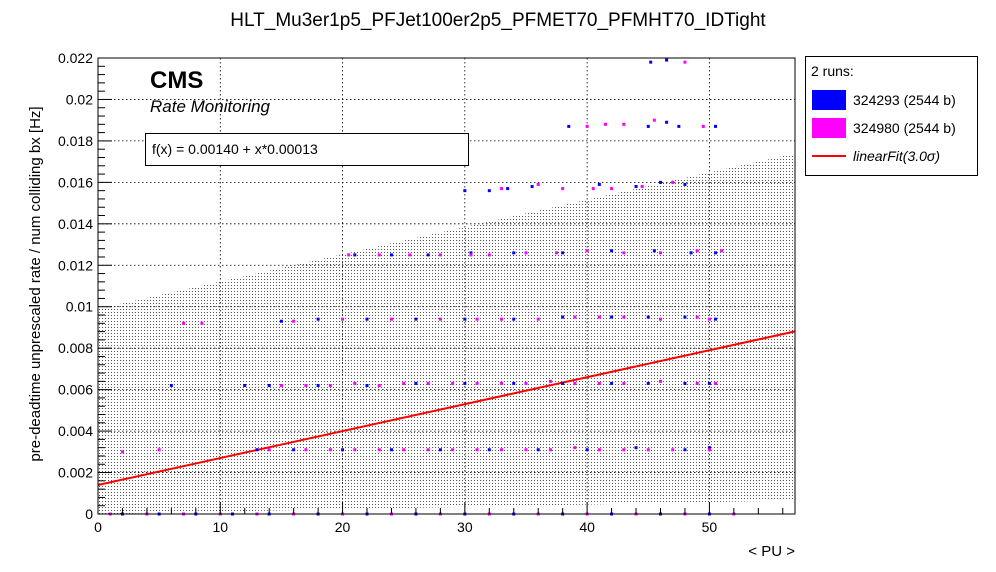 This screenshot has width=996, height=572. What do you see at coordinates (307, 149) in the screenshot?
I see `fit-function-box: f(x) = 0.00140 + x*0.00013` at bounding box center [307, 149].